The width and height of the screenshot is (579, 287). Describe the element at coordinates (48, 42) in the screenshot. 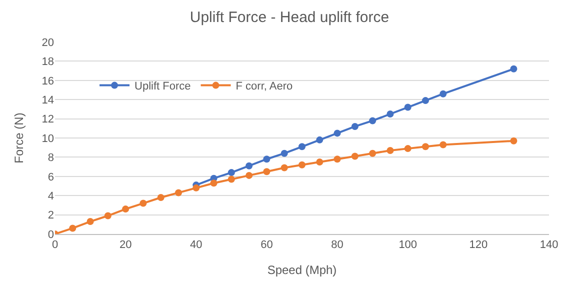

I see `y-tick-label: 20` at that location.